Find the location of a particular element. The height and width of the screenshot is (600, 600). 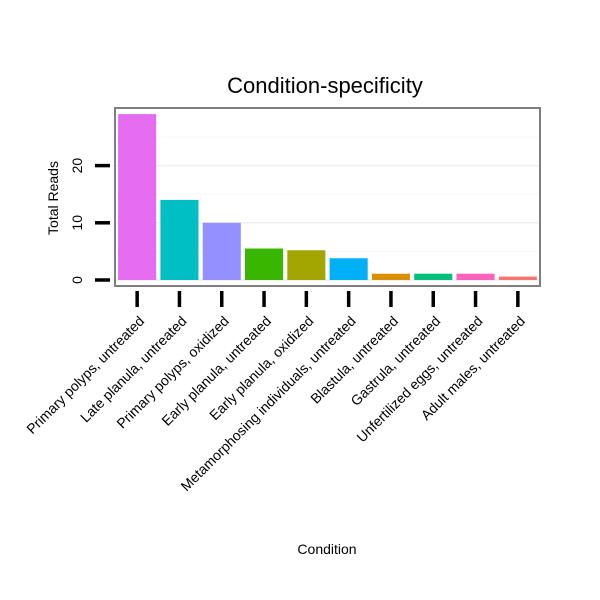

y-tick-label: 20 is located at coordinates (77, 166).